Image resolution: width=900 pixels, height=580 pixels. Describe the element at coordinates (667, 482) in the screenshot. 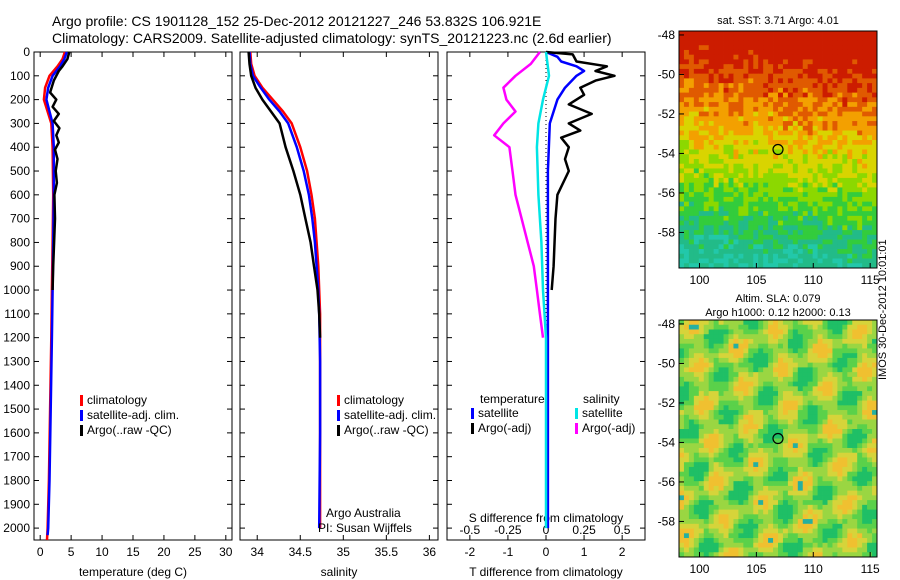

I see `sla-map-ytick-label: -56` at that location.